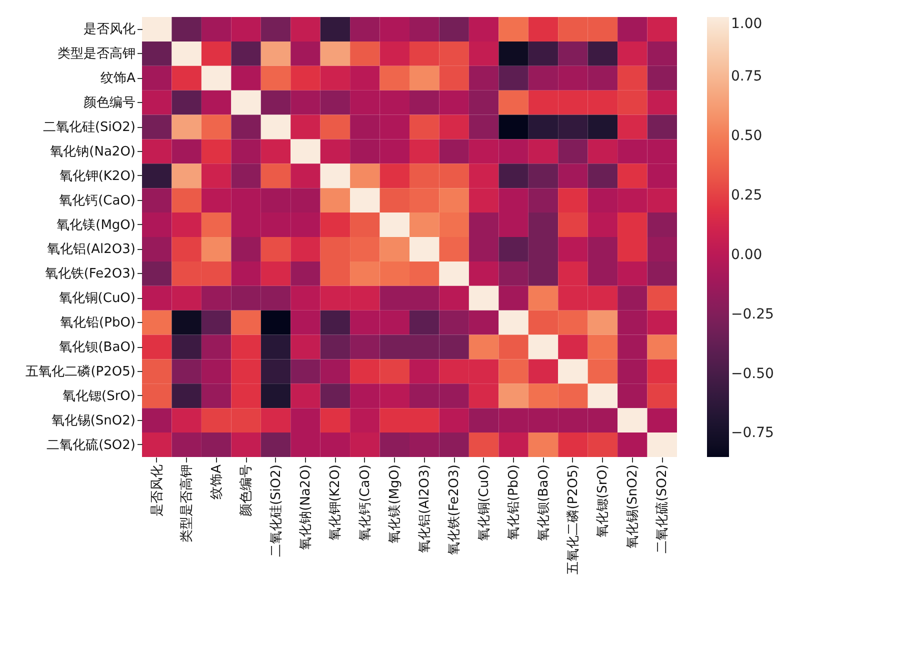  I want to click on x-tick-label: 氧化钾(K2O), so click(336, 502).